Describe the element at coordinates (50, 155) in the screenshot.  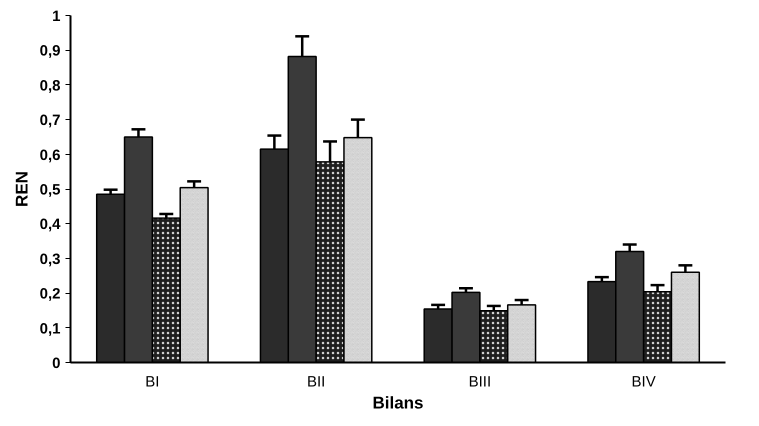
I see `y-tick-label: 0,6` at that location.